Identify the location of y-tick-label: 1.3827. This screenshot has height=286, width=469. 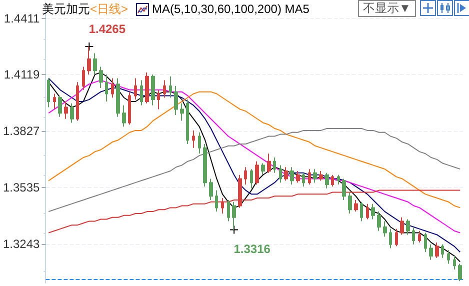
(21, 131).